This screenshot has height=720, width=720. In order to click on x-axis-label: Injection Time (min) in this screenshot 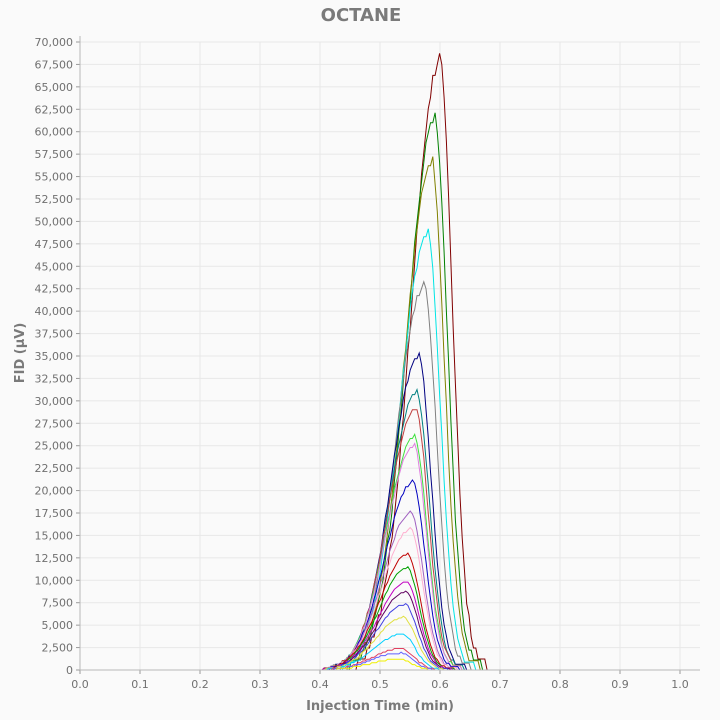, I will do `click(380, 706)`.